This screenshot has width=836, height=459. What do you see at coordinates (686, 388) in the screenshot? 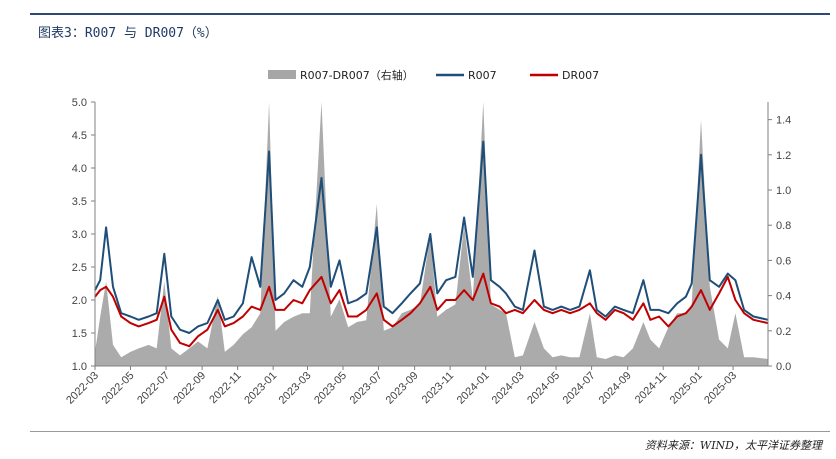
I see `x-tick-label: 2025-01` at bounding box center [686, 388].